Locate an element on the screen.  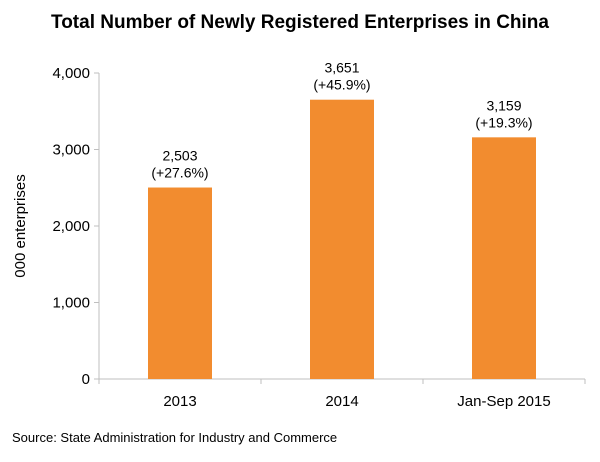
y-tick-label: 1,000 is located at coordinates (71, 303).